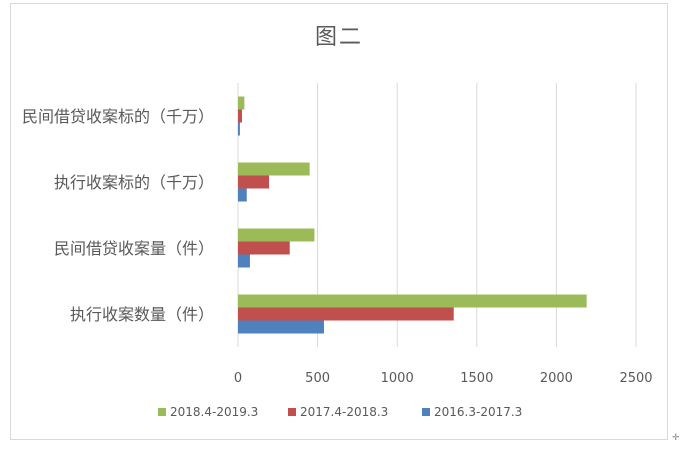 Image resolution: width=681 pixels, height=450 pixels. I want to click on category-label: 执行收案标的（千万）, so click(134, 182).